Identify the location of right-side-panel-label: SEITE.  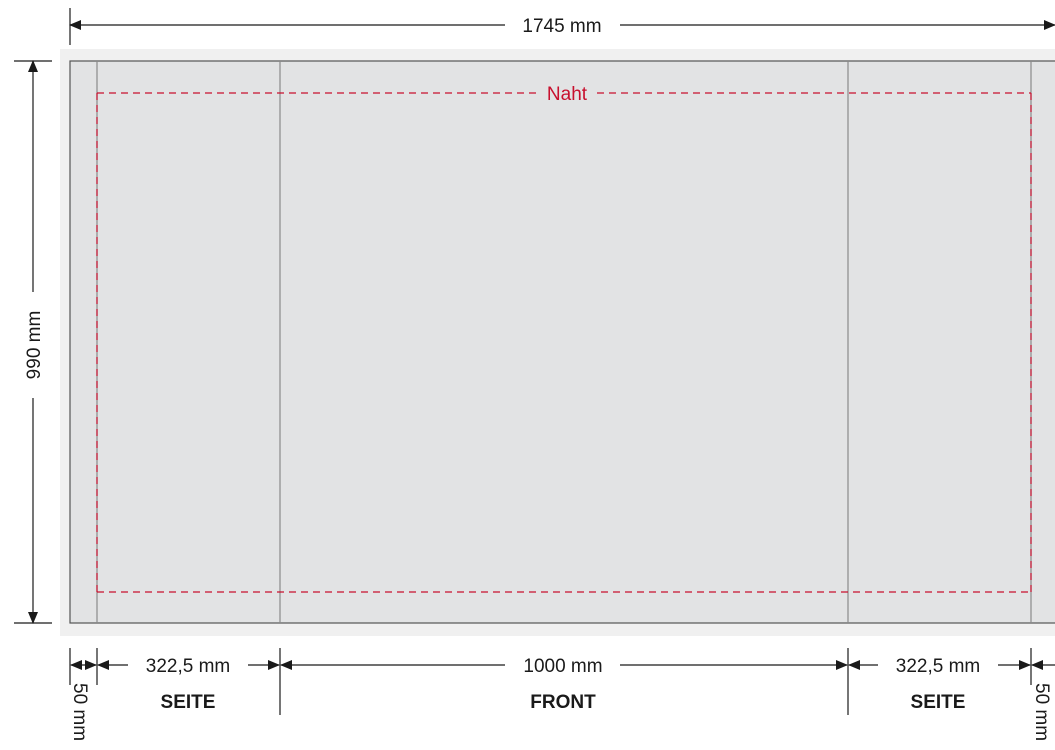
(938, 702).